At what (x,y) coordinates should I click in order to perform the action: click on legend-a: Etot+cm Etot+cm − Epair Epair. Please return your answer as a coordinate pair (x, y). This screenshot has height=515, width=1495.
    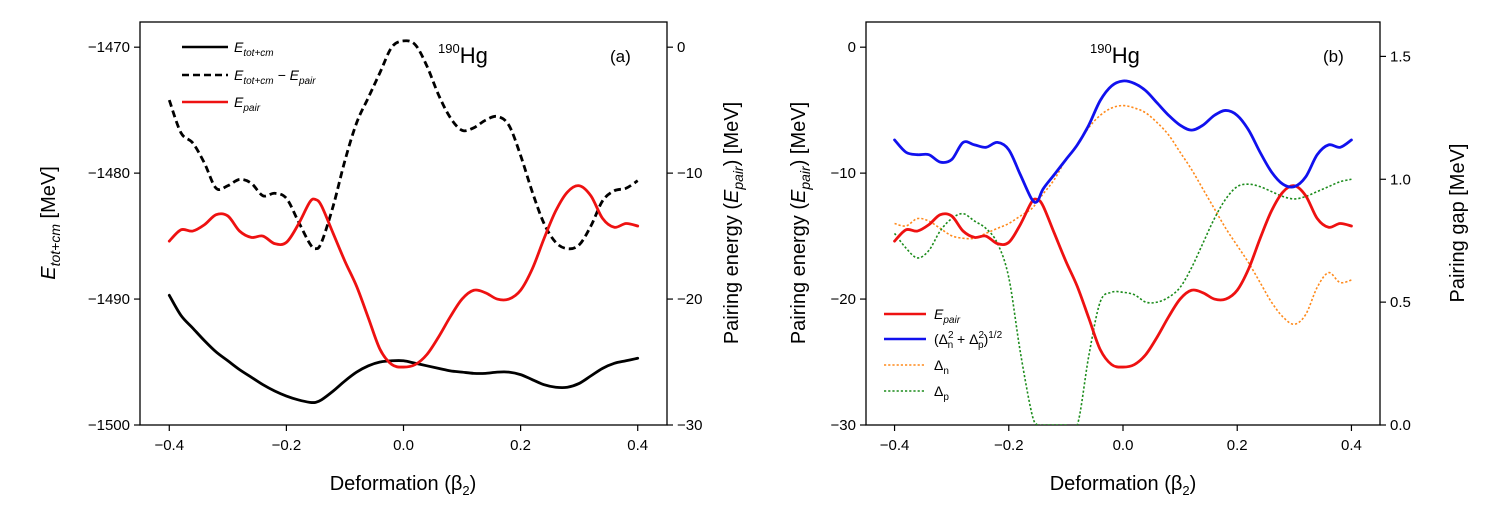
    Looking at the image, I should click on (249, 76).